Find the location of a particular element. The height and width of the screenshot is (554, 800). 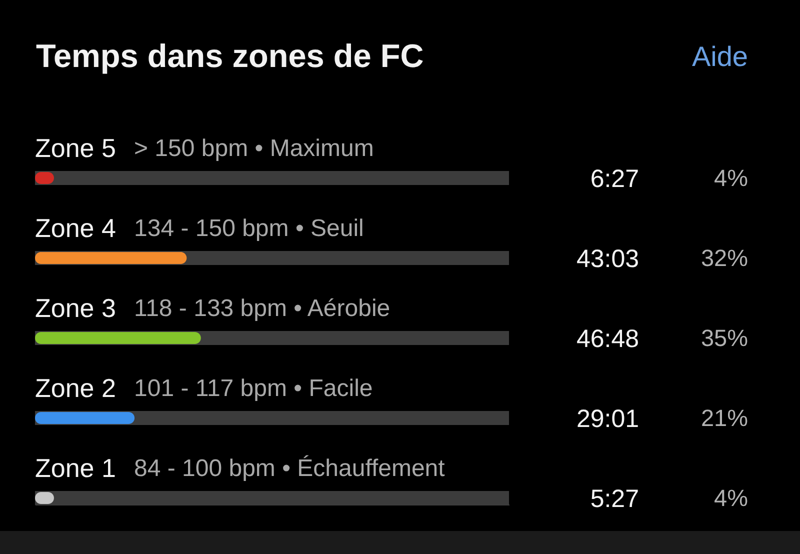

text: 6:27 is located at coordinates (614, 179).